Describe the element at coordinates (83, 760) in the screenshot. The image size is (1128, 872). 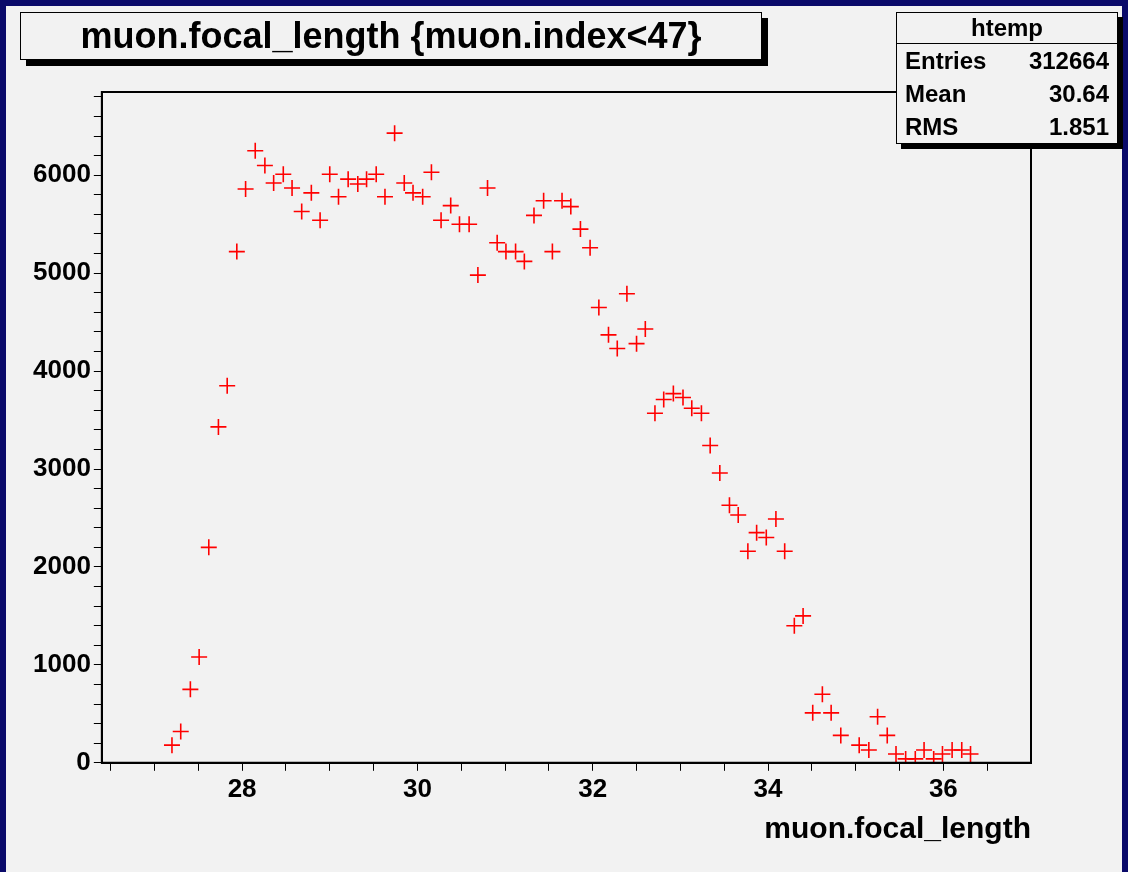
I see `y-tick-label: 0` at that location.